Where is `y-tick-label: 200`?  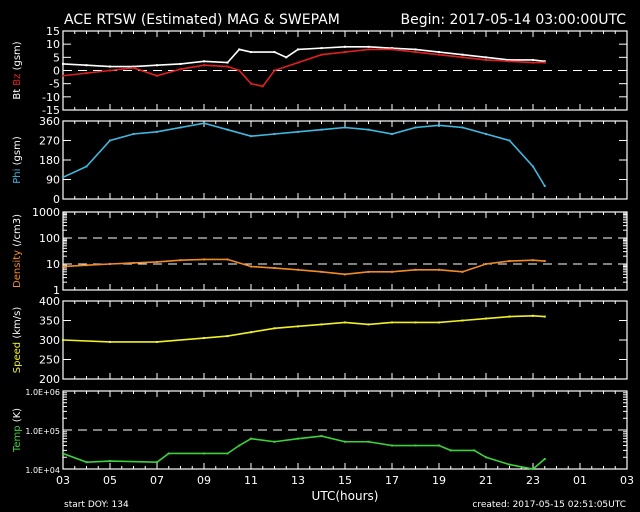
y-tick-label: 200 is located at coordinates (49, 379).